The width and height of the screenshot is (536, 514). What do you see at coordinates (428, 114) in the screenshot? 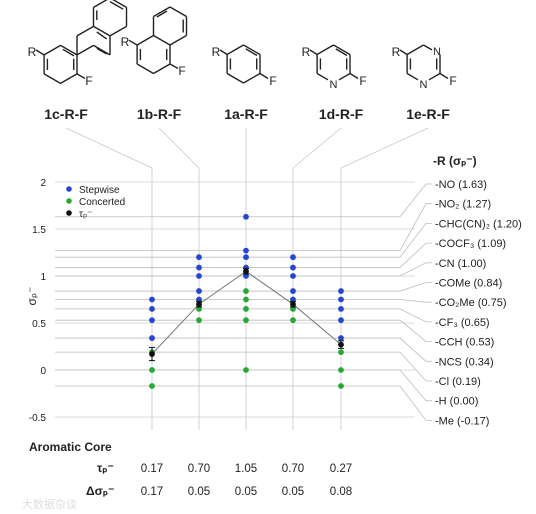
I see `column-label-1e: 1e-R-F` at bounding box center [428, 114].